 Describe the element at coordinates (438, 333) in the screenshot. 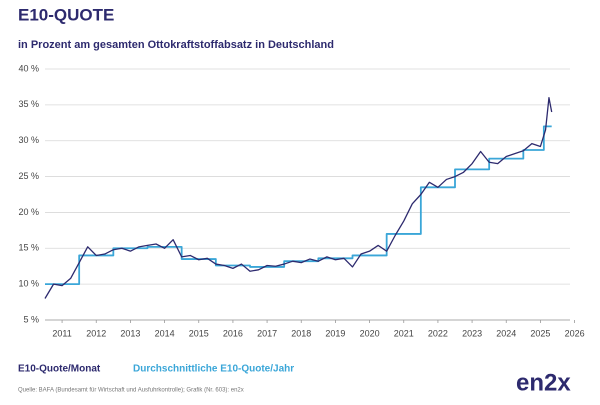

I see `x-tick-label: 2022` at that location.